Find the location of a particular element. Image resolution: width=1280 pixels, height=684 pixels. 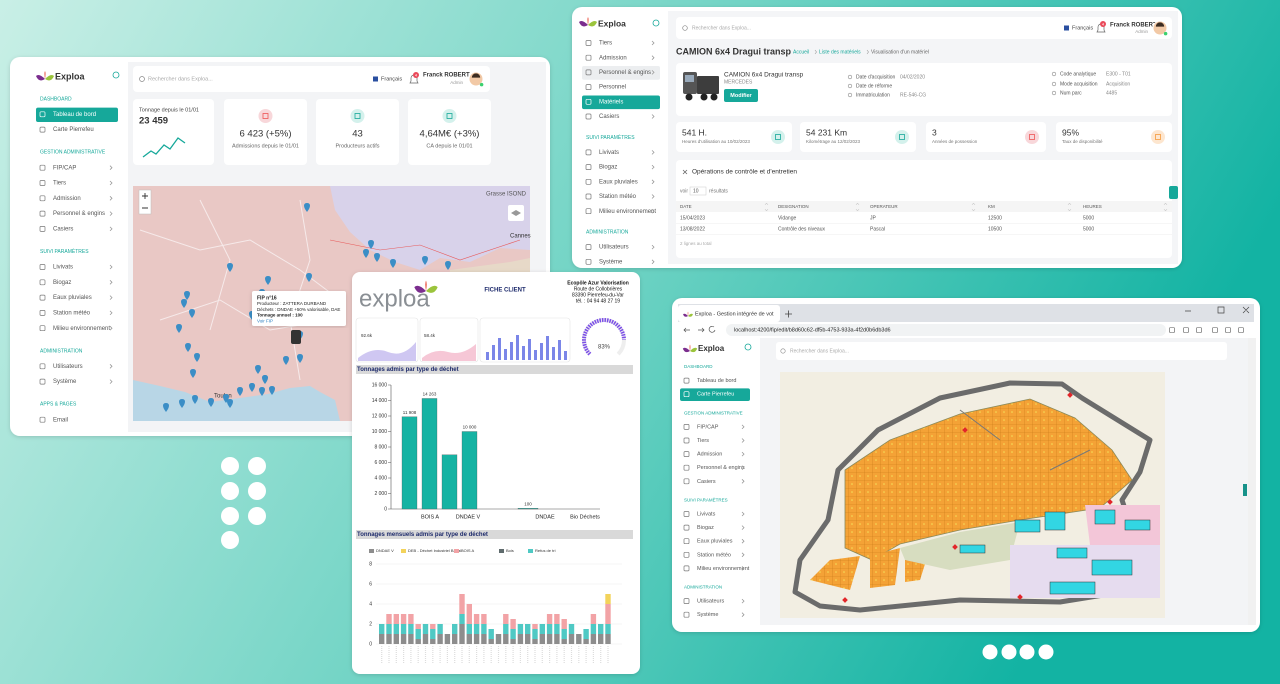

side-tab is located at coordinates (1173, 192).